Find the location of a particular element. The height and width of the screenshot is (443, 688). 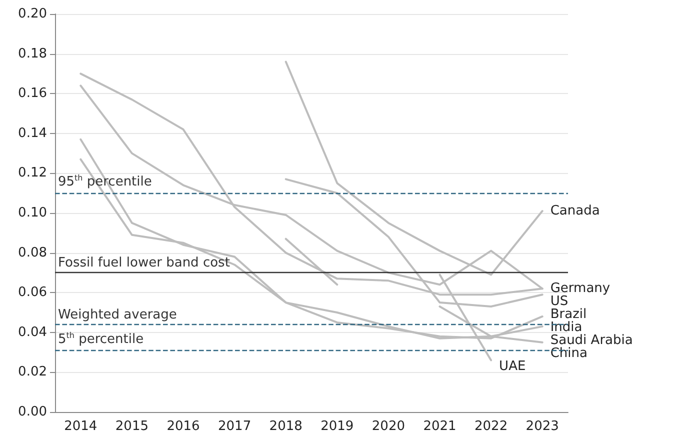

y-tick-label: 0.04 is located at coordinates (32, 332).